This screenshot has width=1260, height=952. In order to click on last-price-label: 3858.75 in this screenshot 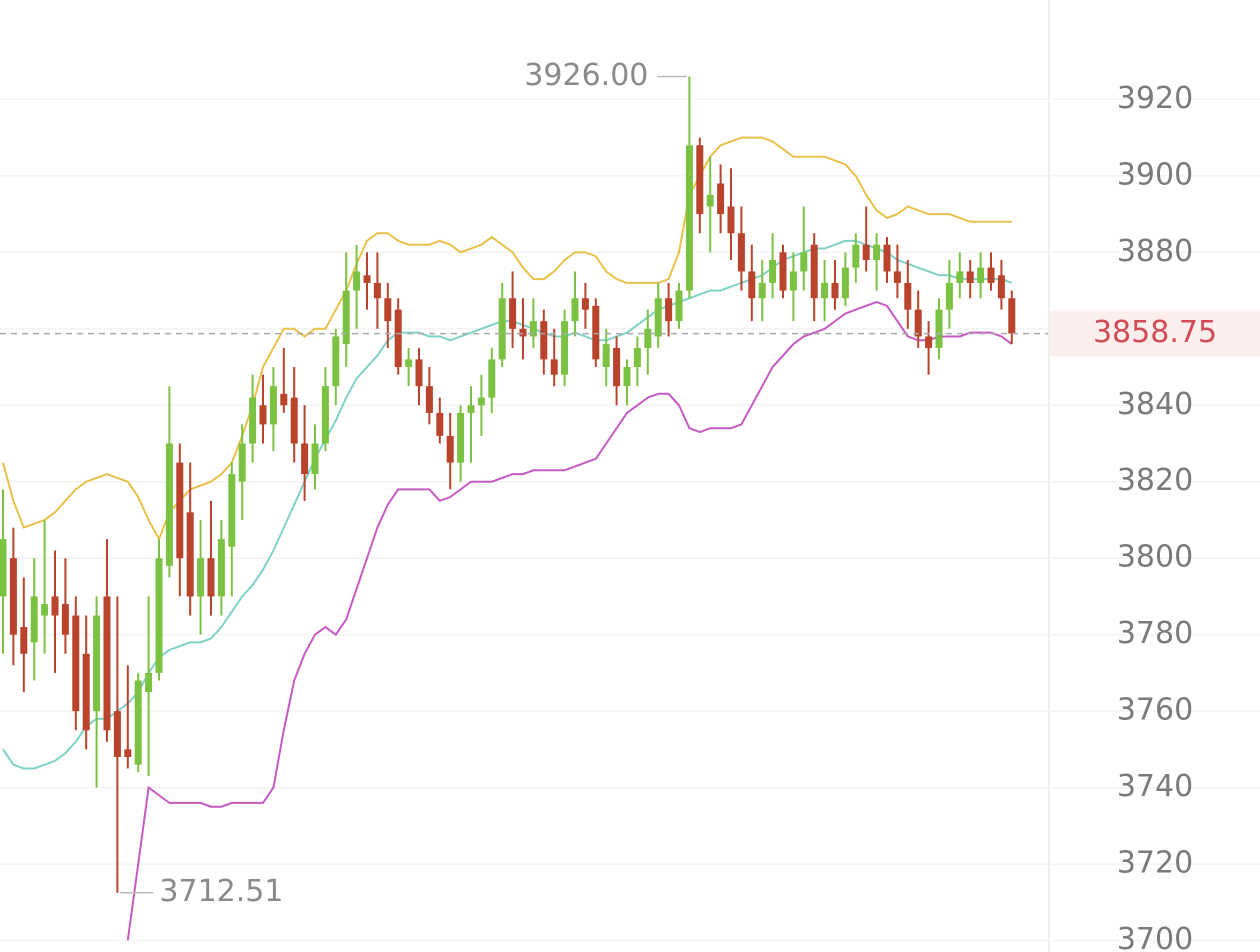, I will do `click(1155, 332)`.